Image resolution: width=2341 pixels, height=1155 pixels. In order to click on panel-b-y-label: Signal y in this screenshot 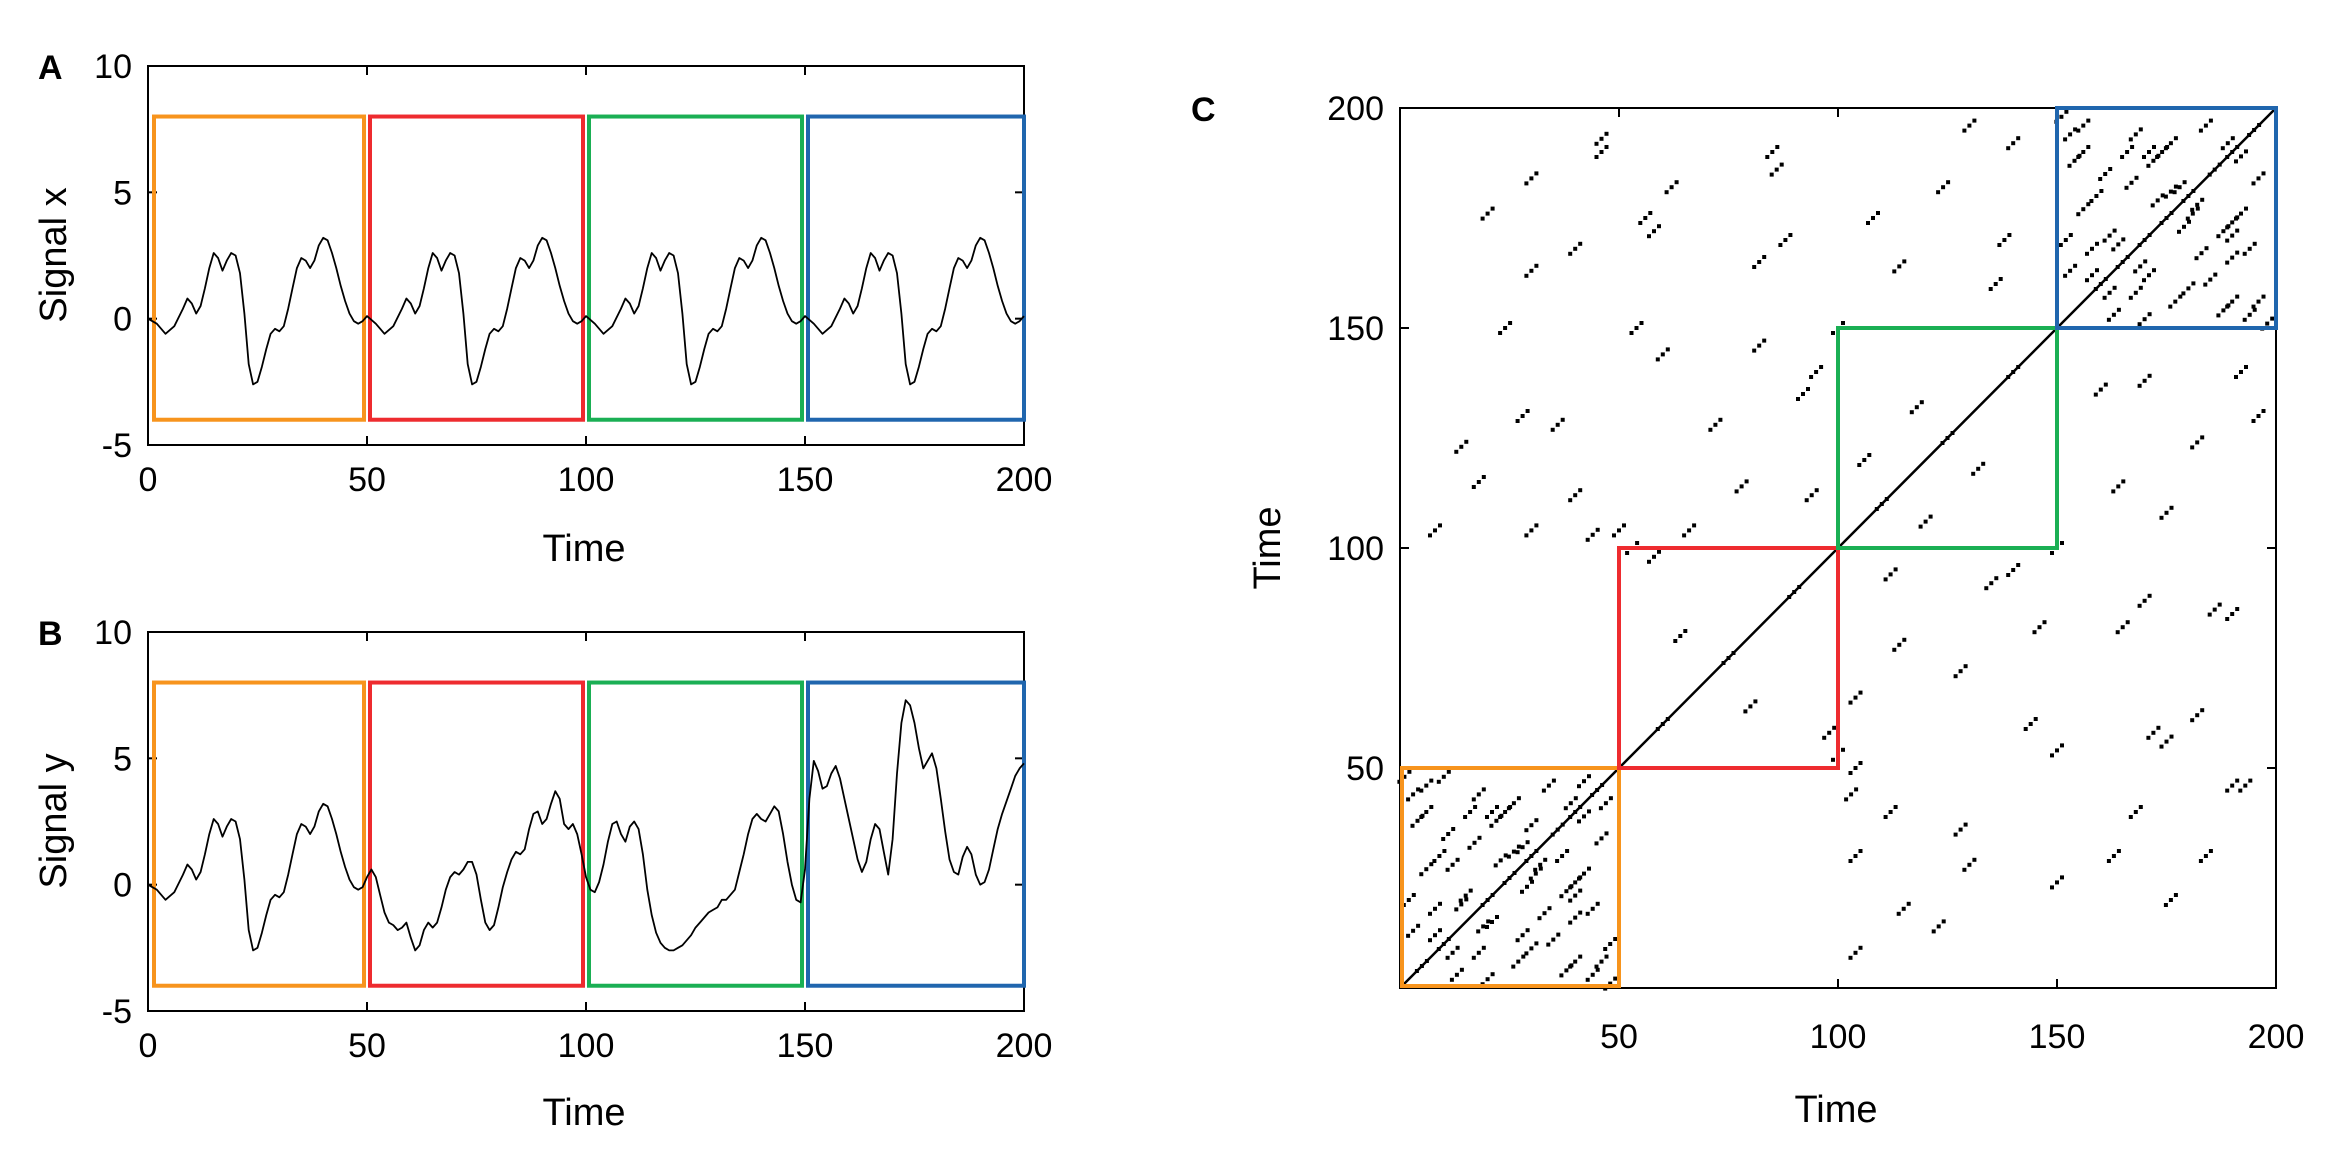, I will do `click(54, 820)`.